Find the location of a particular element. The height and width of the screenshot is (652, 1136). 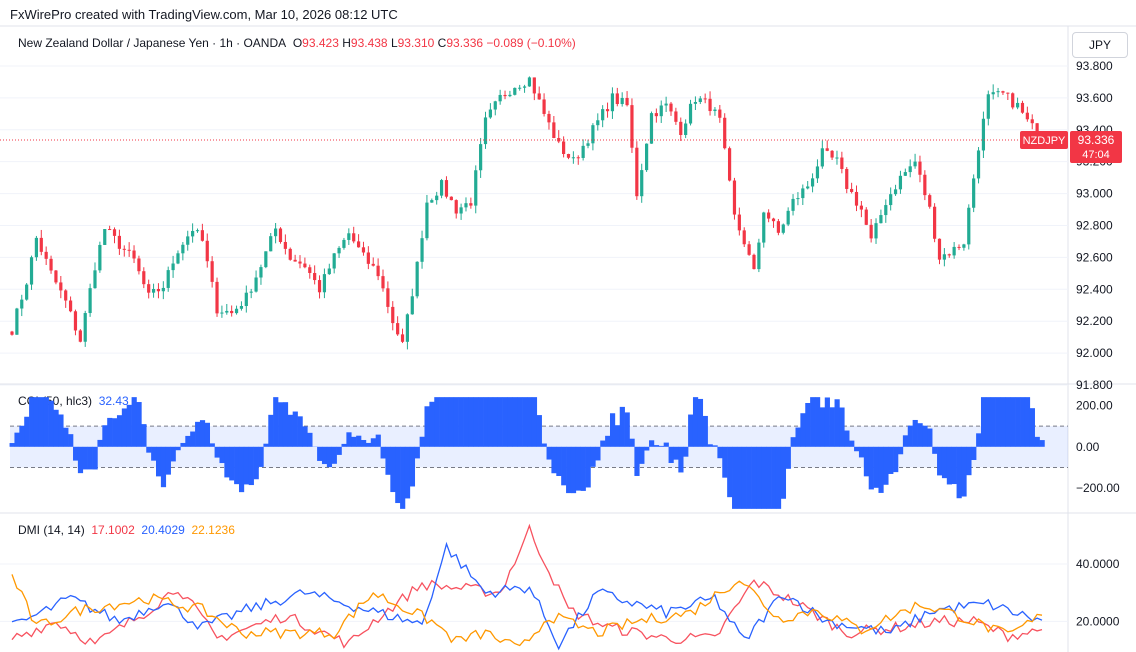

dmi-legend: DMI (14, 14) 17.1002 20.4029 22.1236 is located at coordinates (126, 530).